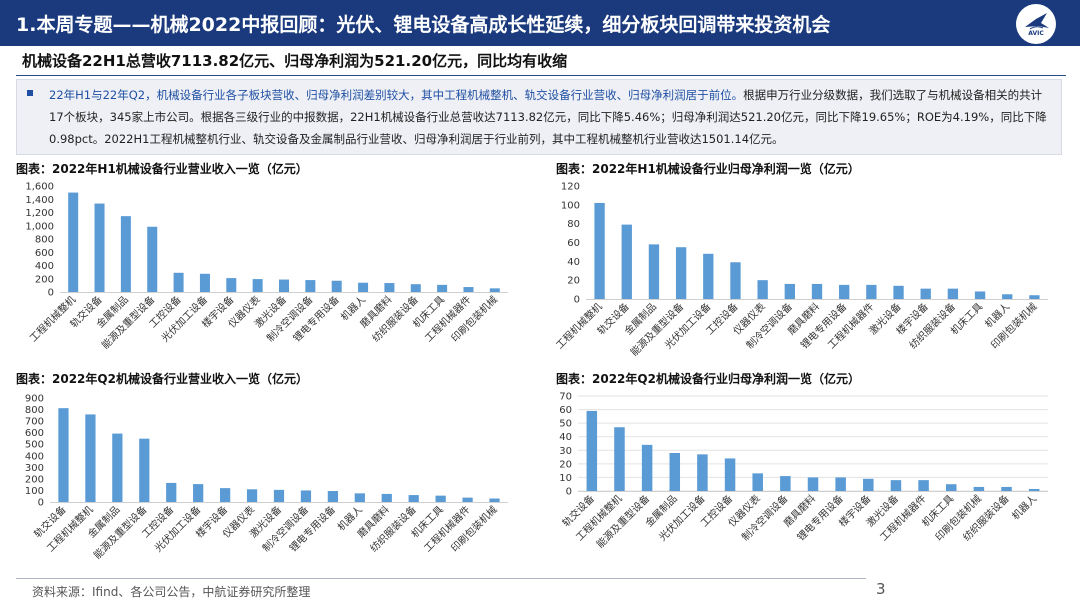  I want to click on footer-divider, so click(441, 578).